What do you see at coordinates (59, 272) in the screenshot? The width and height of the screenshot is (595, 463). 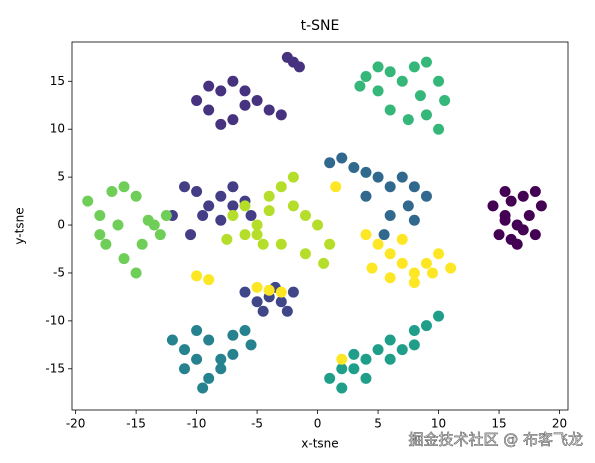 I see `y-tick-label: -5` at bounding box center [59, 272].